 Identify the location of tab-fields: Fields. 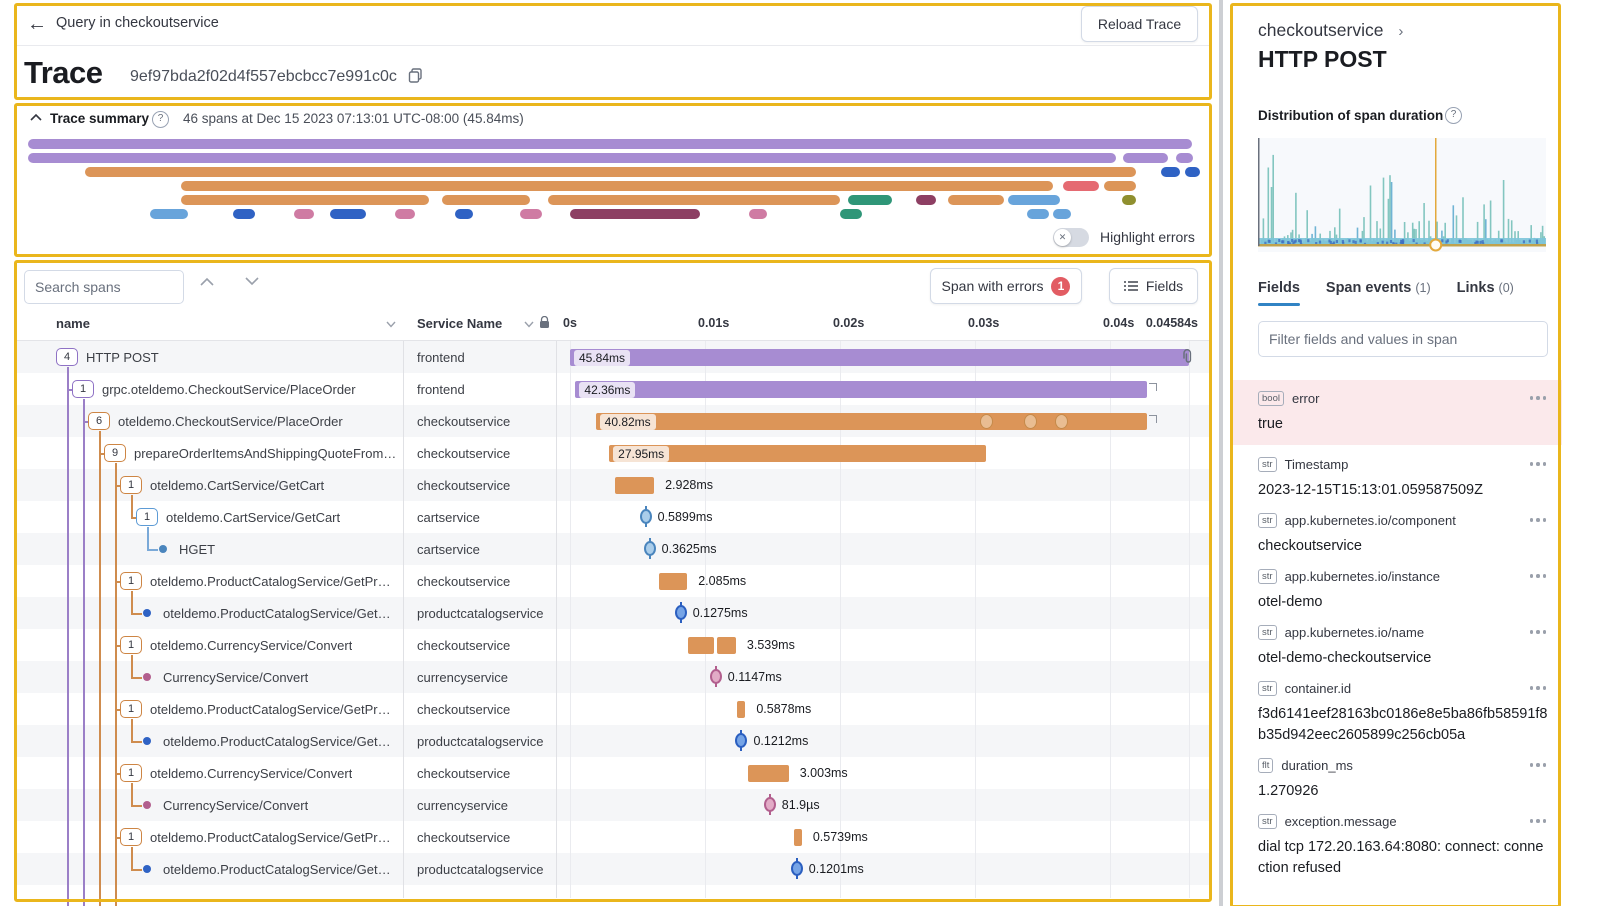
(1279, 293).